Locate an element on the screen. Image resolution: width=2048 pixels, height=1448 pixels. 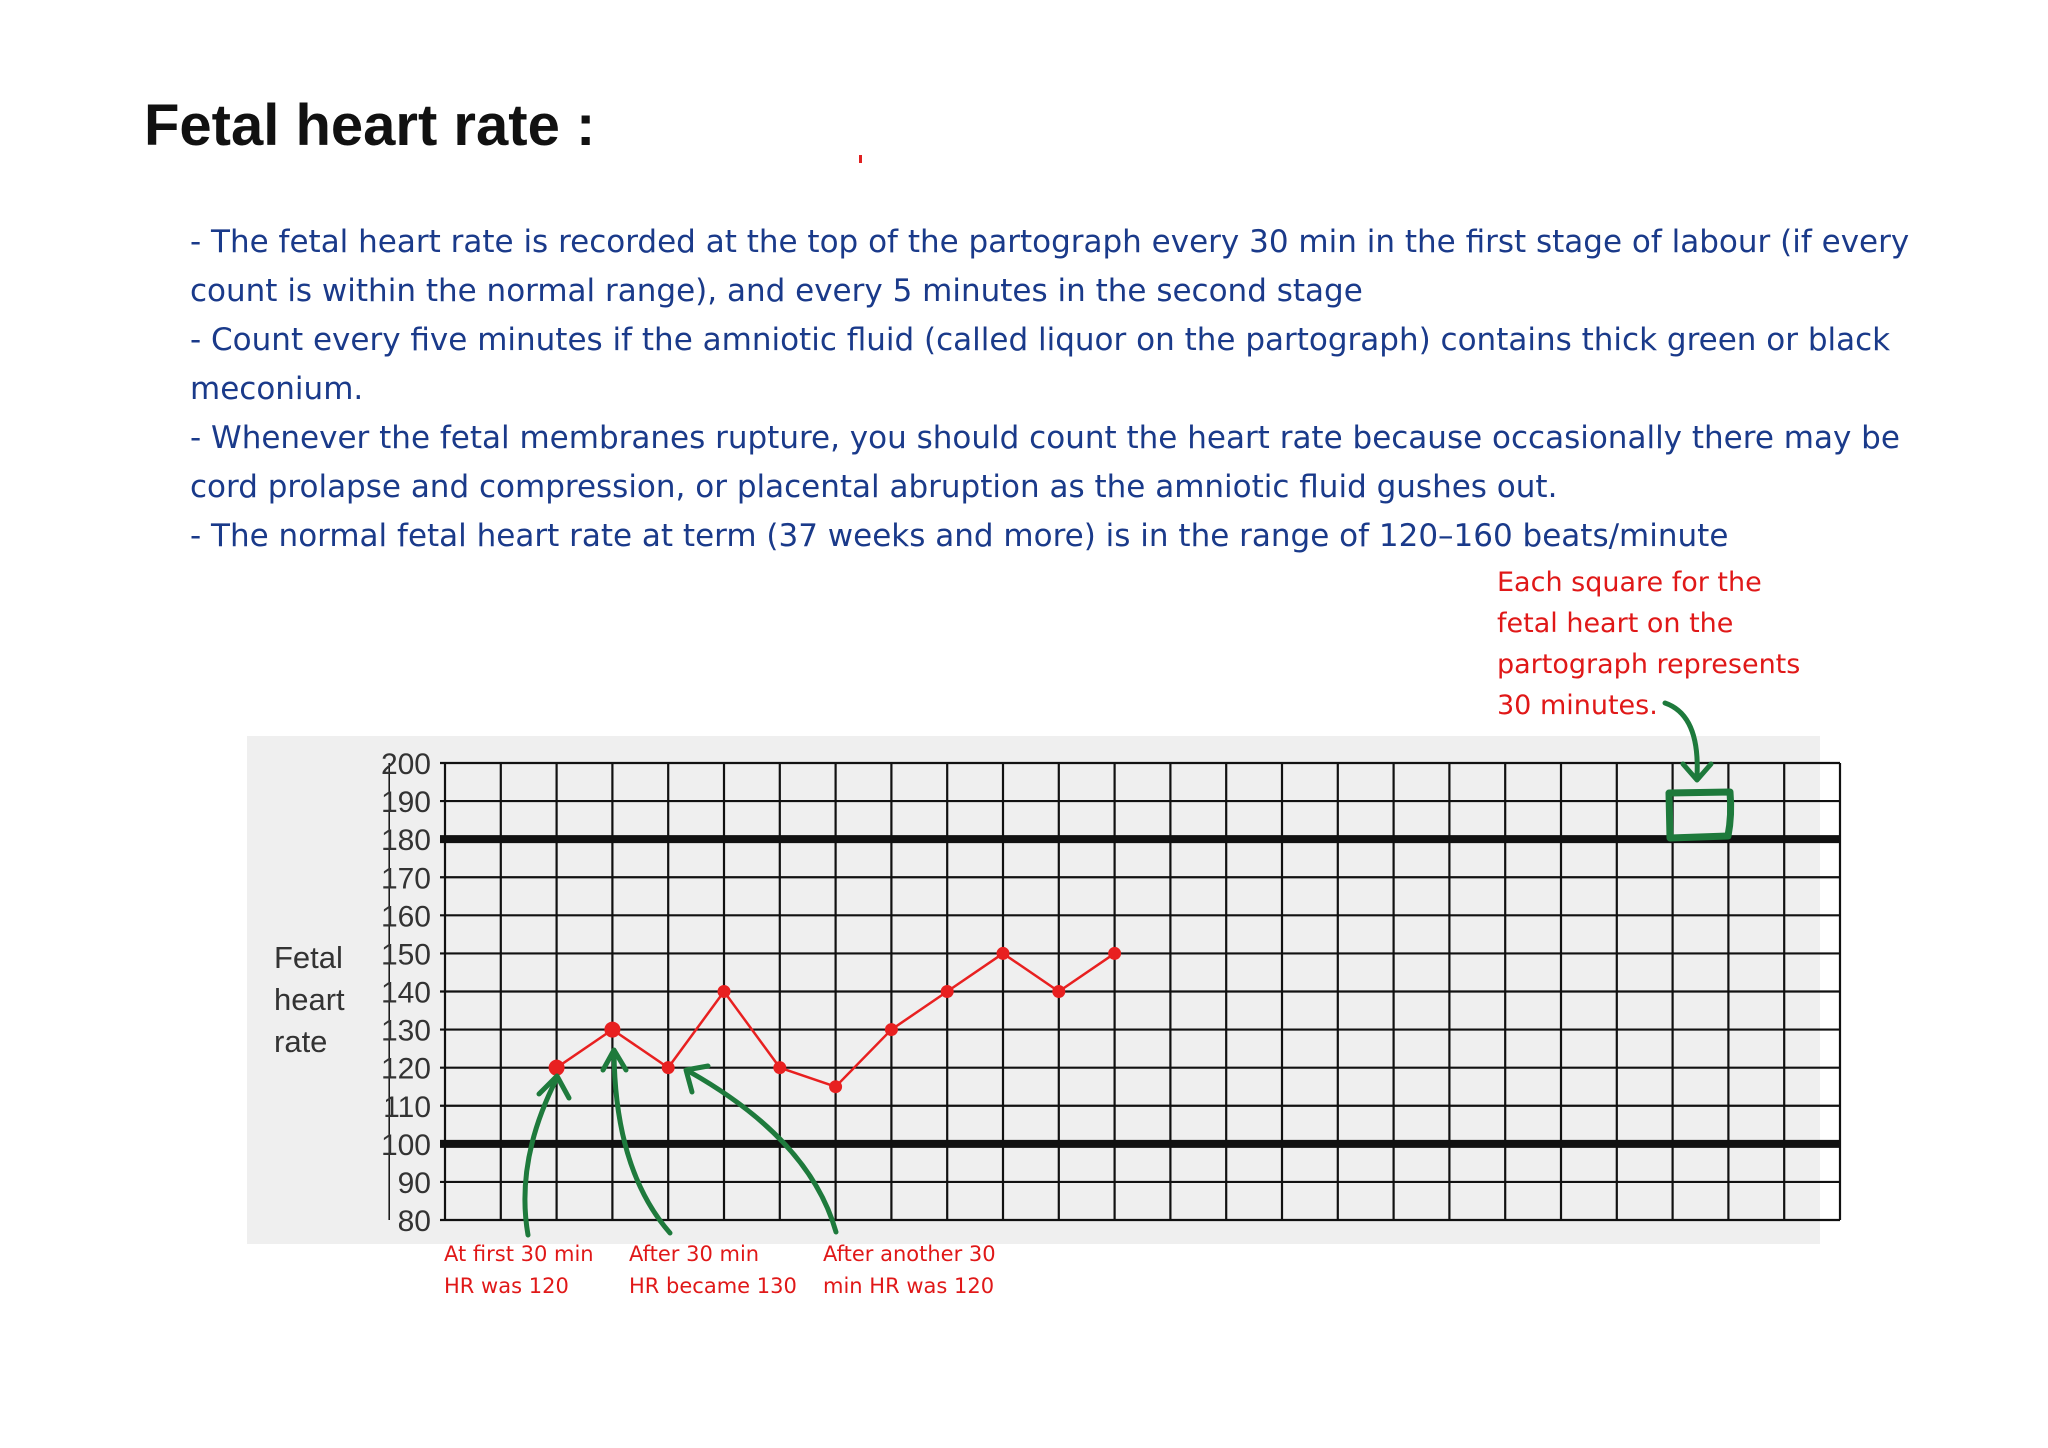
y-tick-label: 190 is located at coordinates (406, 802).